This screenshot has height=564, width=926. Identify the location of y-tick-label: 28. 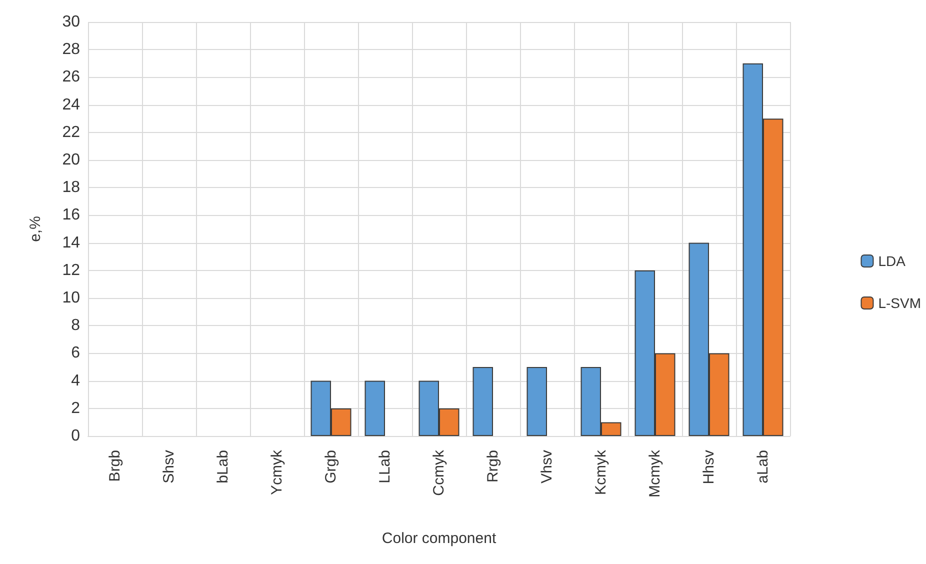
(71, 49).